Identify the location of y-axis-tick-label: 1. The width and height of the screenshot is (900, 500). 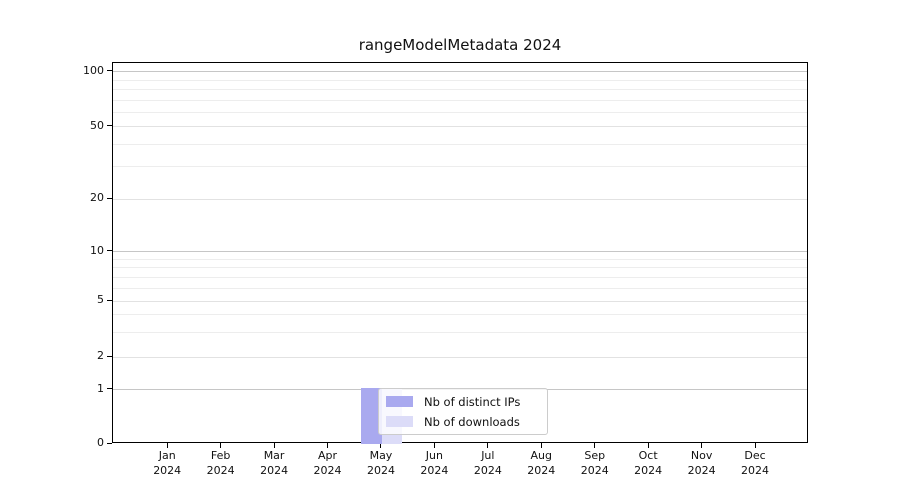
(100, 388).